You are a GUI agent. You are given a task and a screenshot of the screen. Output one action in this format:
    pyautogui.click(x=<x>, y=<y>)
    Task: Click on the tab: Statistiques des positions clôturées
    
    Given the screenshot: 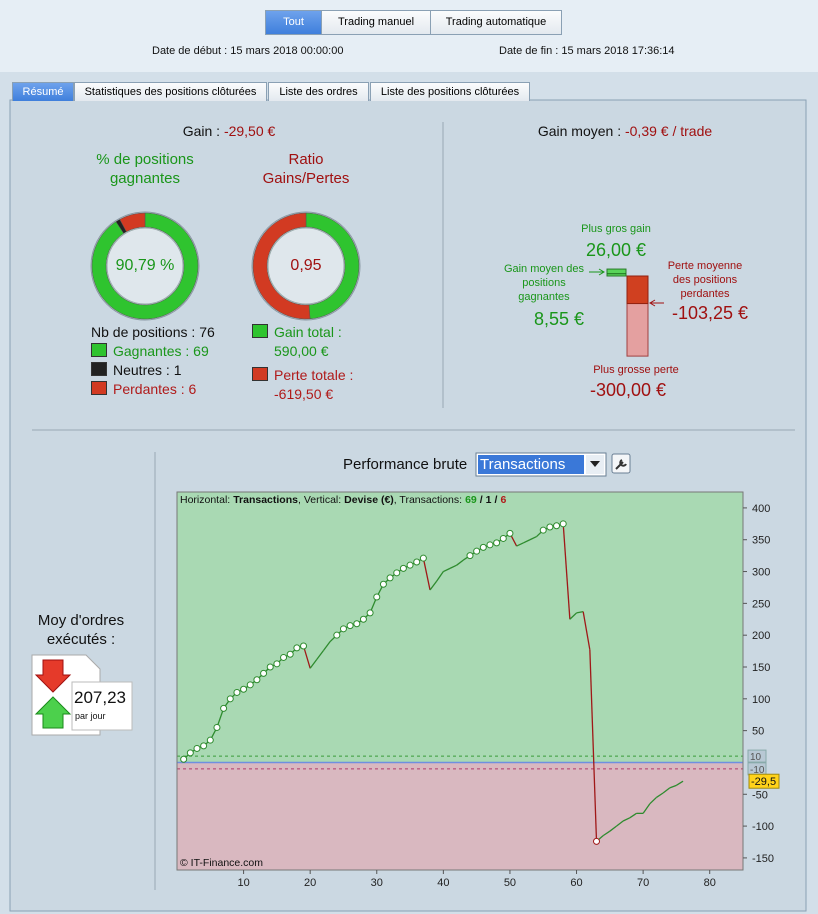 What is the action you would take?
    pyautogui.click(x=170, y=91)
    